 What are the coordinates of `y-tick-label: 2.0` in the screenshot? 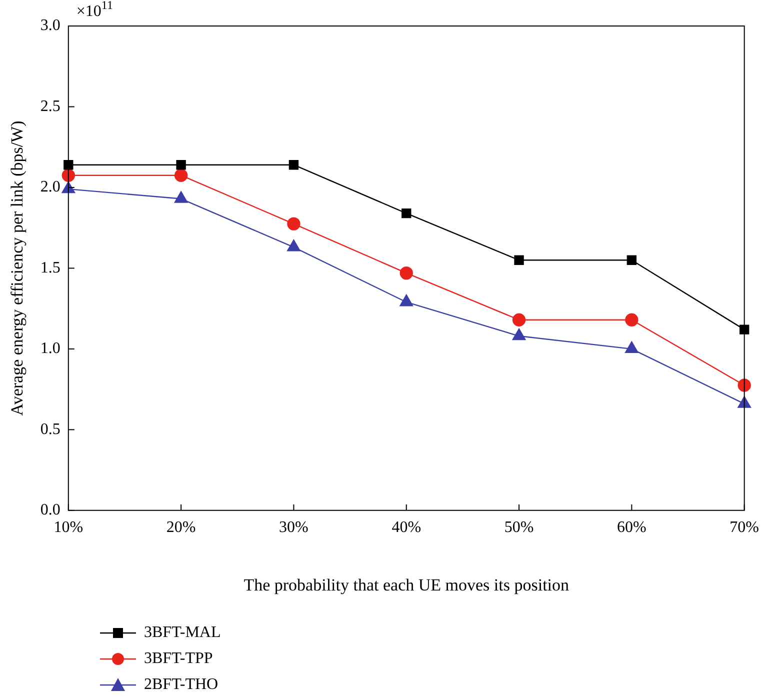 It's located at (50, 187).